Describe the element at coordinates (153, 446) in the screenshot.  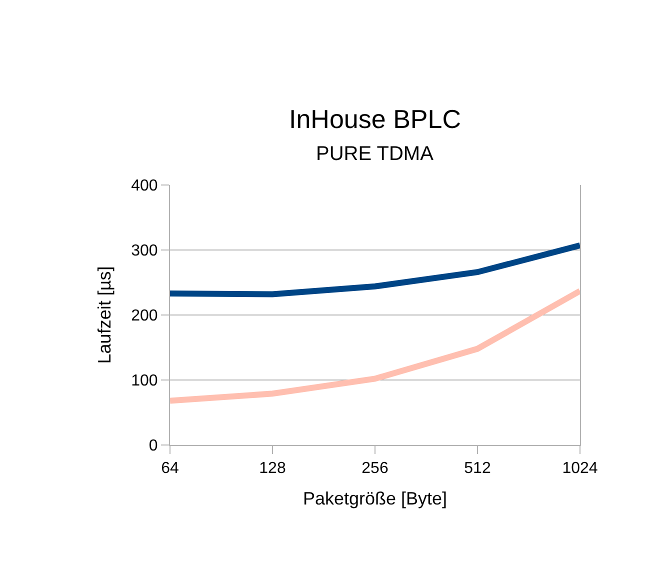
I see `y-tick-label: 0` at that location.